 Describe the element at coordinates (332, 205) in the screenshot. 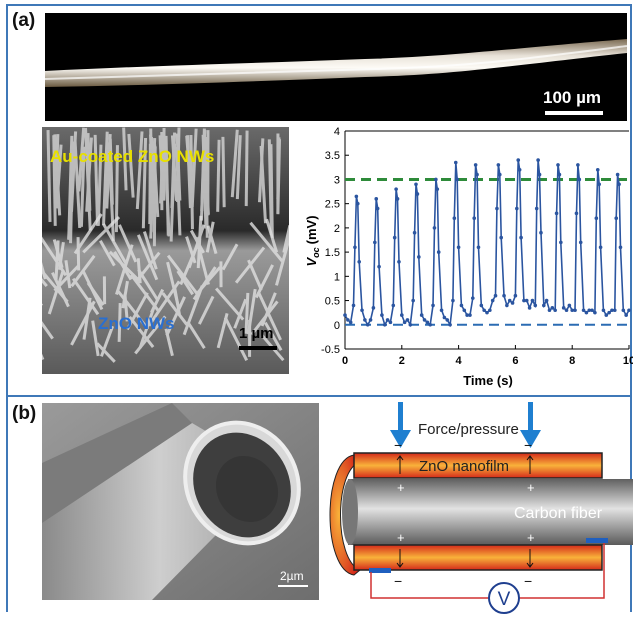

I see `y-tick-label: 2.5` at that location.